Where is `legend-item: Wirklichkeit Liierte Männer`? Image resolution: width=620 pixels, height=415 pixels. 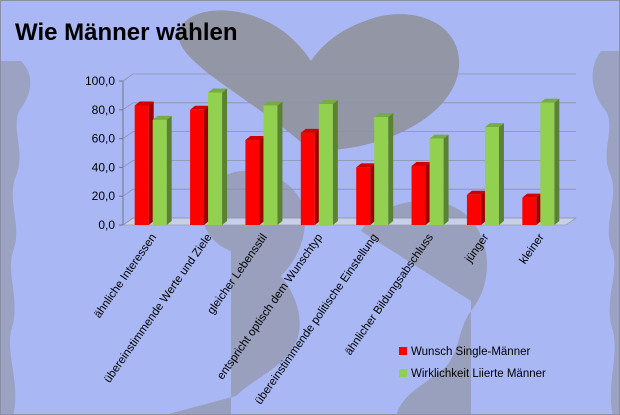 legend-item: Wirklichkeit Liierte Männer is located at coordinates (472, 374).